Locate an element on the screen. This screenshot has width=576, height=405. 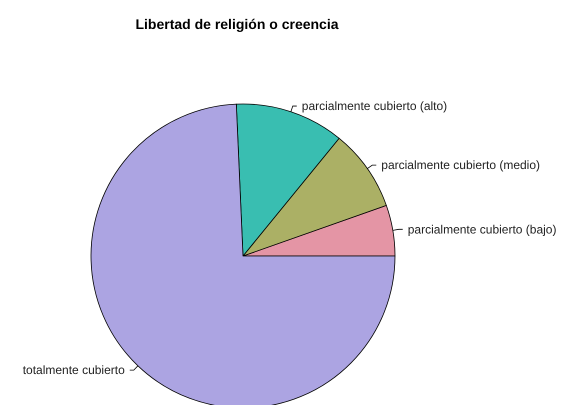
slice-label: totalmente cubierto is located at coordinates (74, 370).